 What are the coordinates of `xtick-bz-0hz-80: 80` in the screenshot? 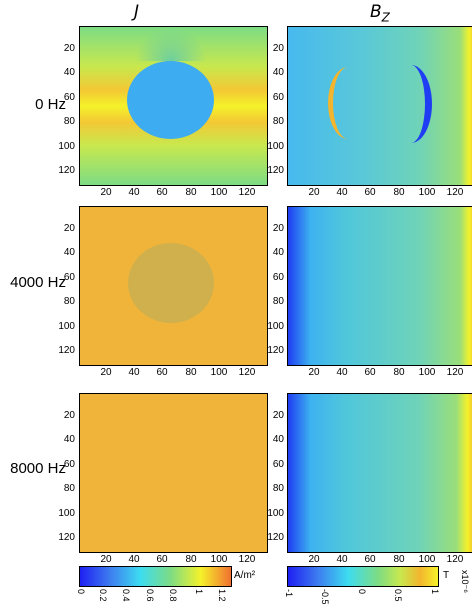 It's located at (399, 192).